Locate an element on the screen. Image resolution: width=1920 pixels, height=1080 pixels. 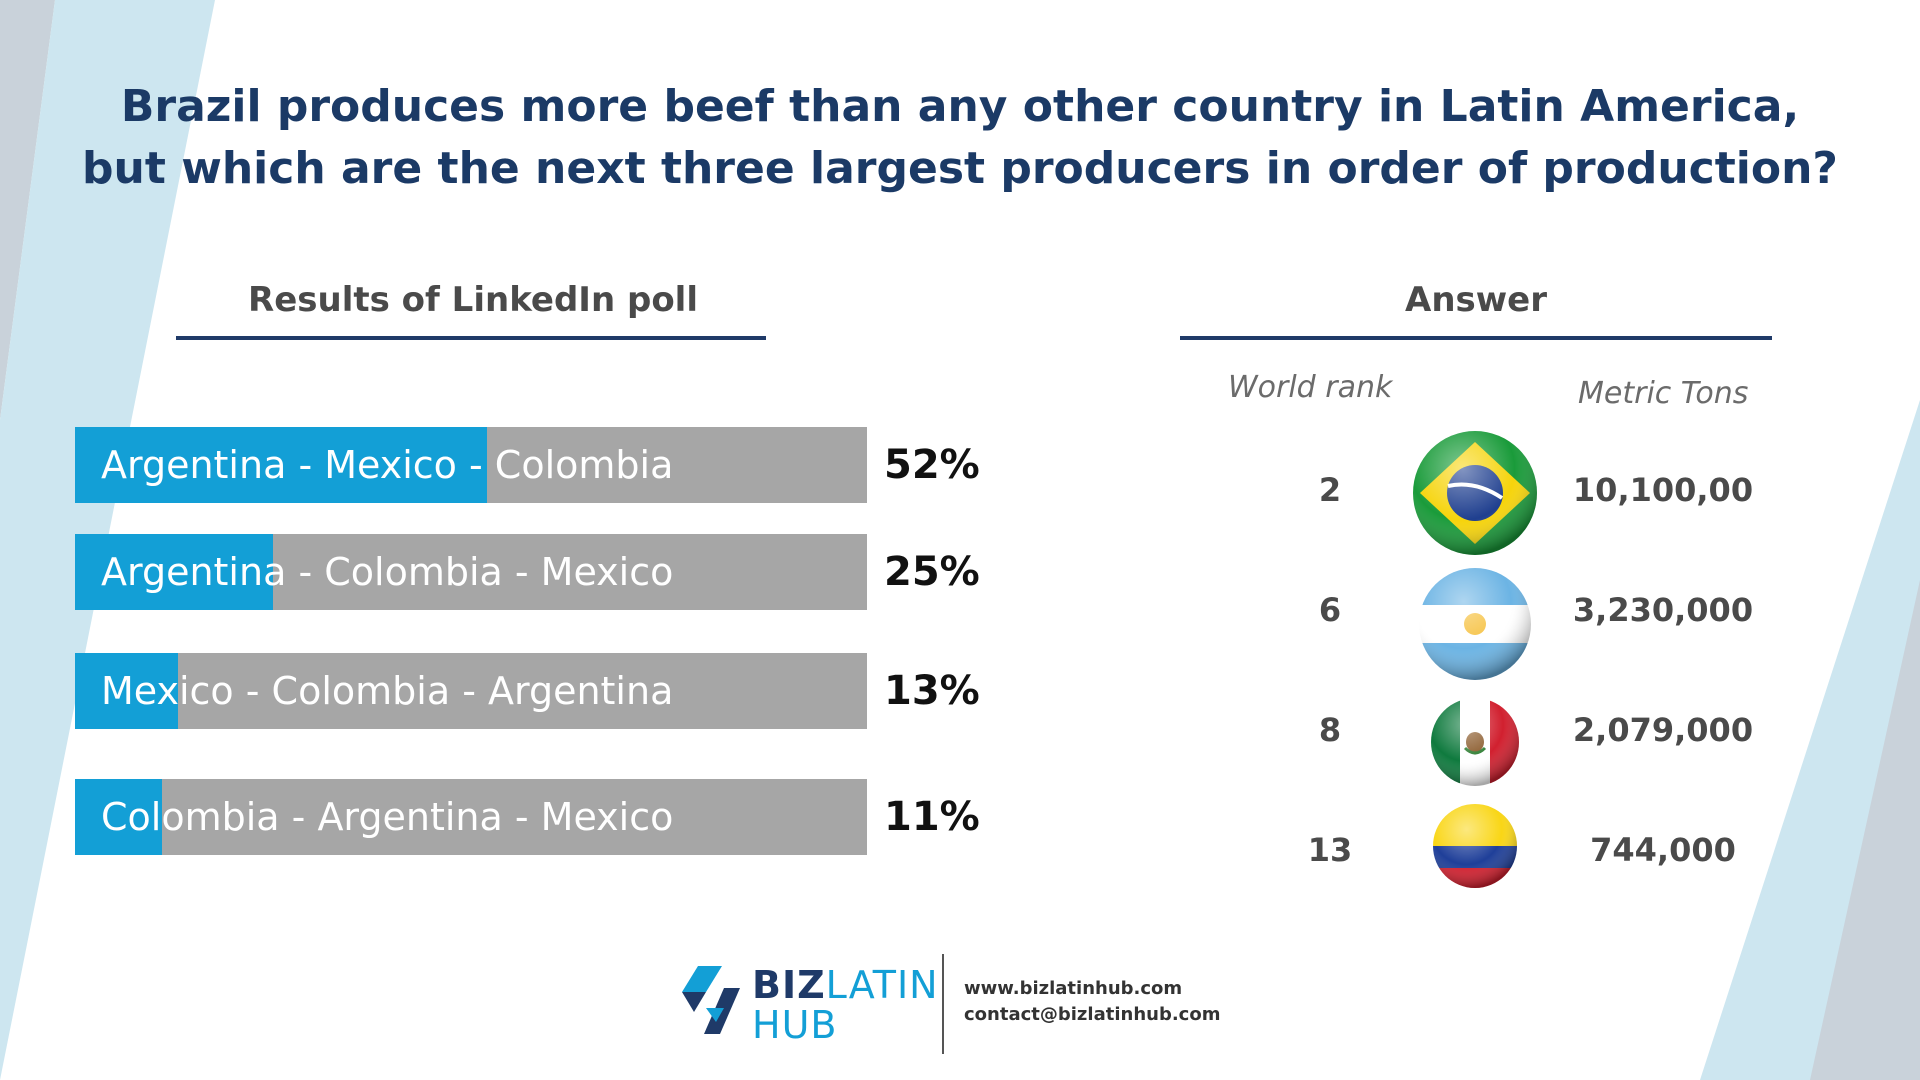
poll-bar-track: Argentina - Mexico - Colombia is located at coordinates (471, 465).